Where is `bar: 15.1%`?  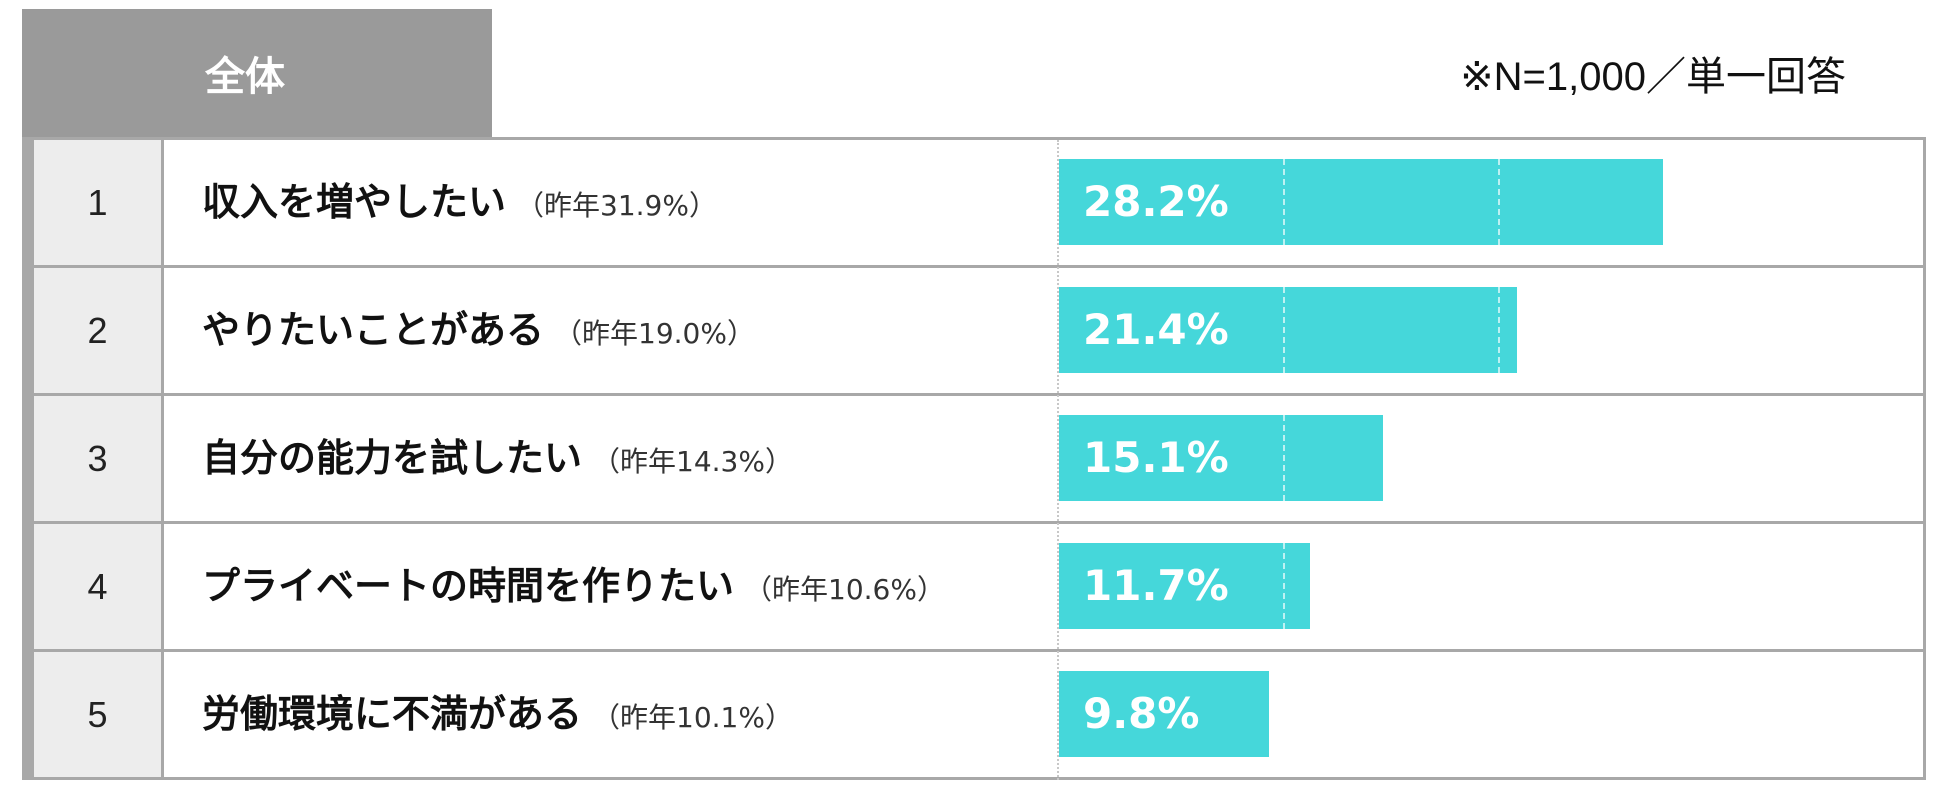 bar: 15.1% is located at coordinates (1221, 458).